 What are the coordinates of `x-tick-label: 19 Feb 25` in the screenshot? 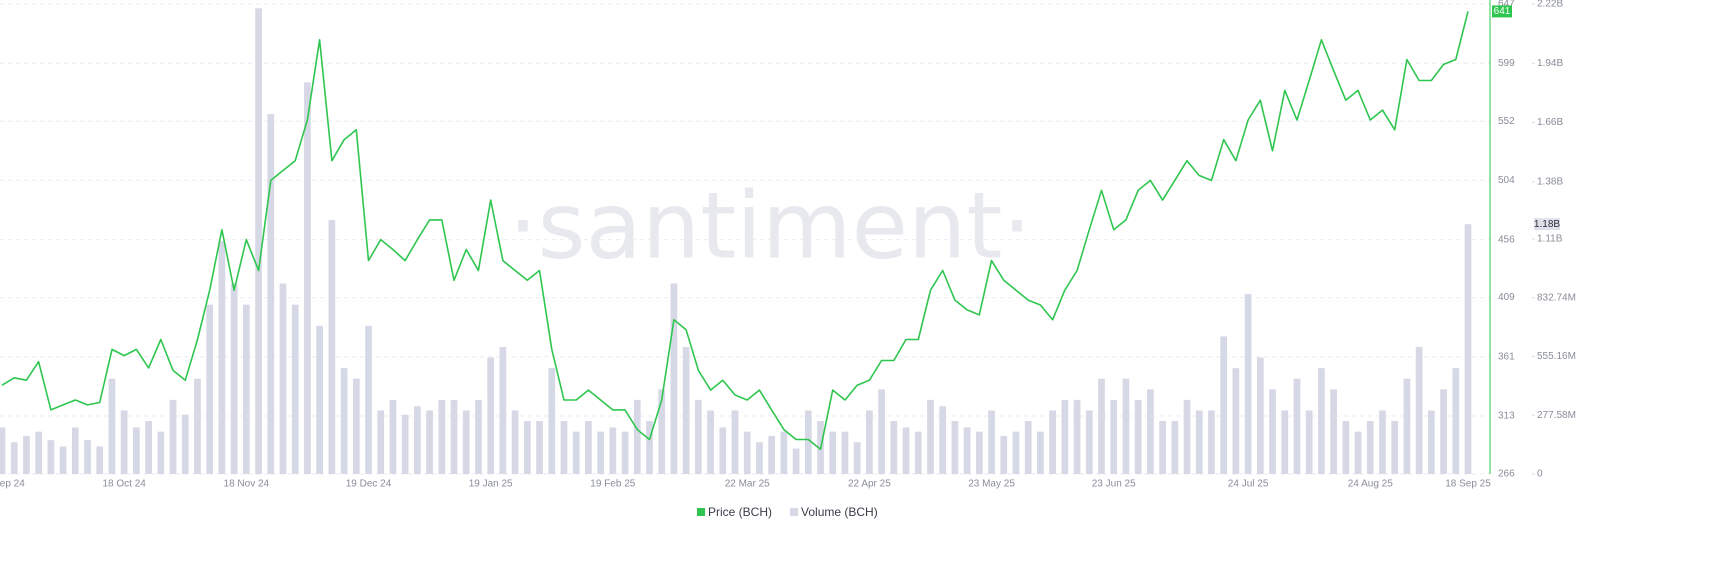 It's located at (612, 484).